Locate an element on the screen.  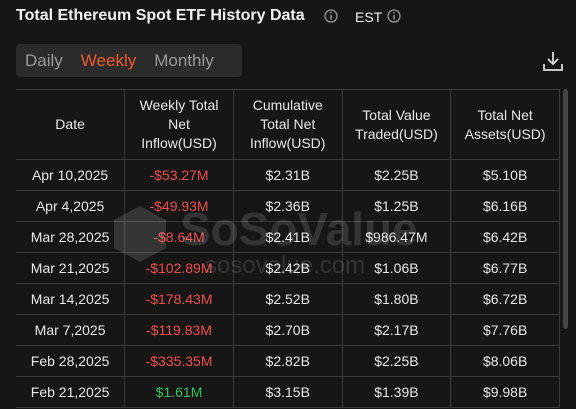
column-header: Date is located at coordinates (71, 124).